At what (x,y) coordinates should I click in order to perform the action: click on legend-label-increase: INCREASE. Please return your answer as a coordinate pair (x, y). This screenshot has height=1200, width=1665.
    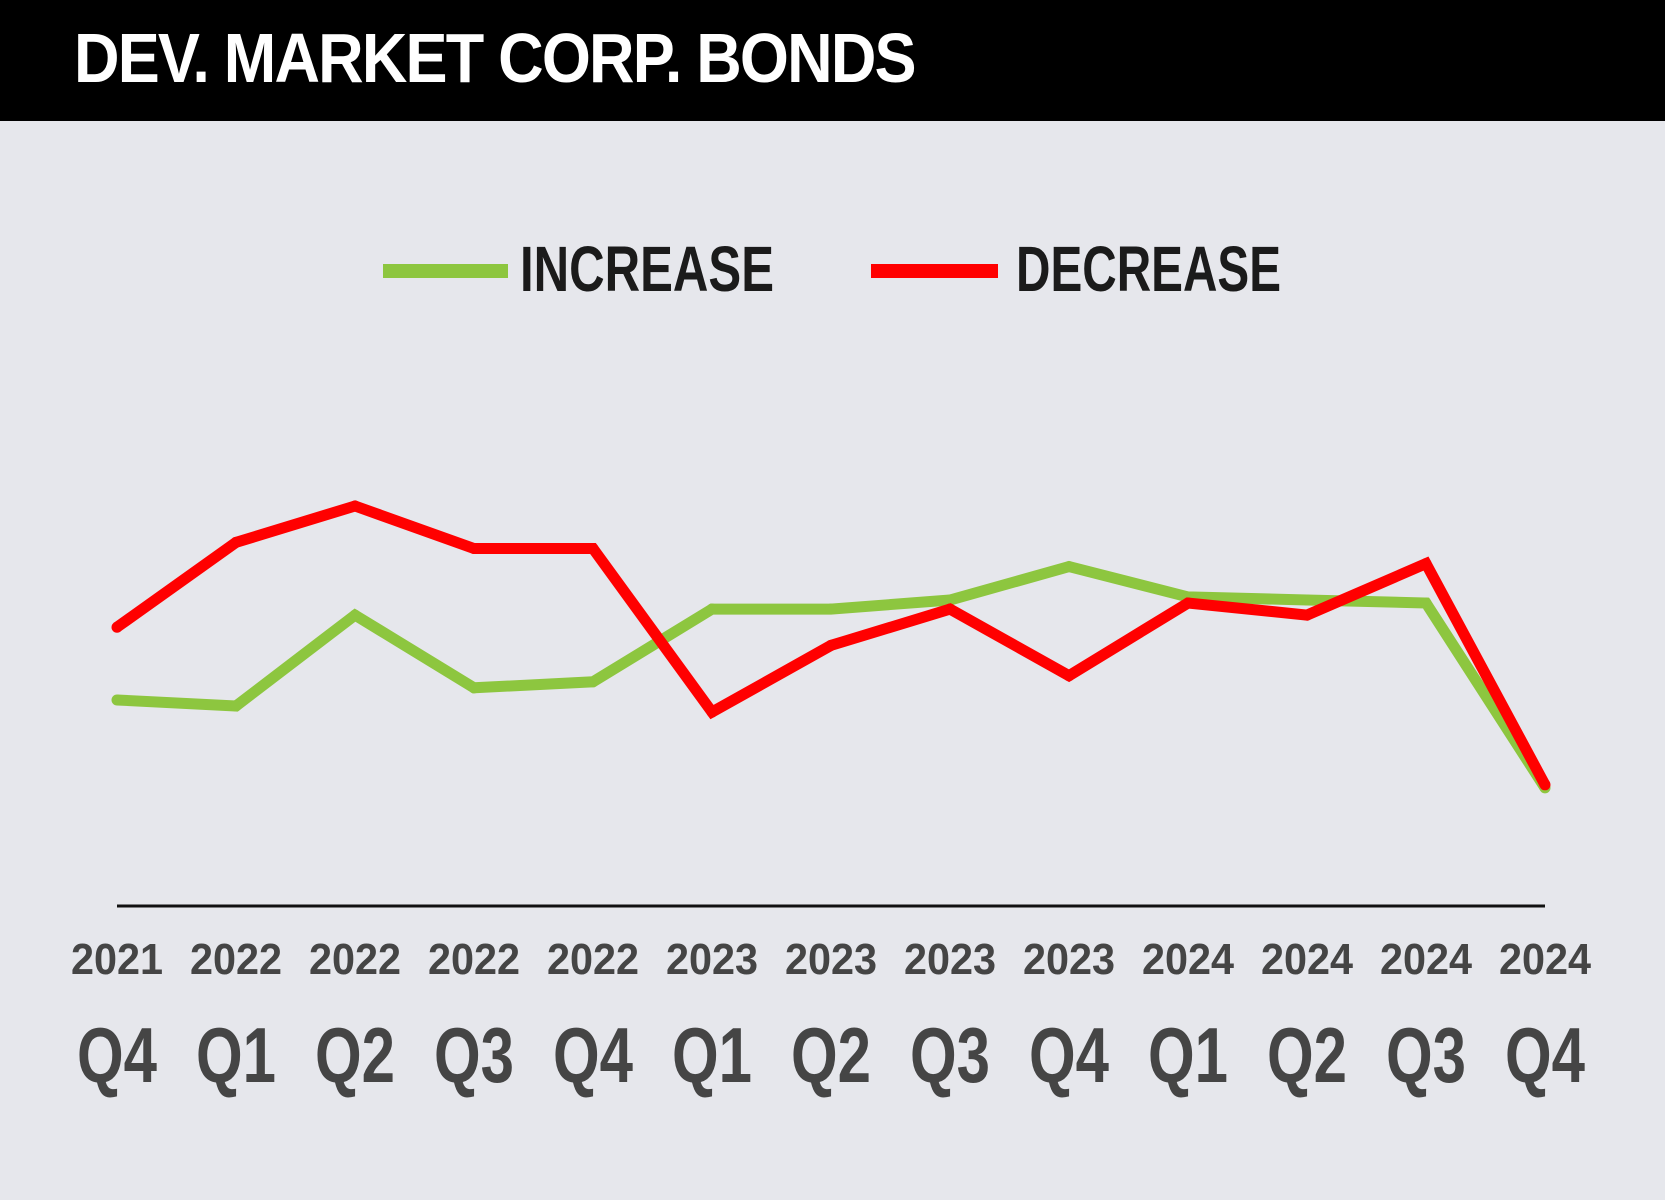
    Looking at the image, I should click on (647, 269).